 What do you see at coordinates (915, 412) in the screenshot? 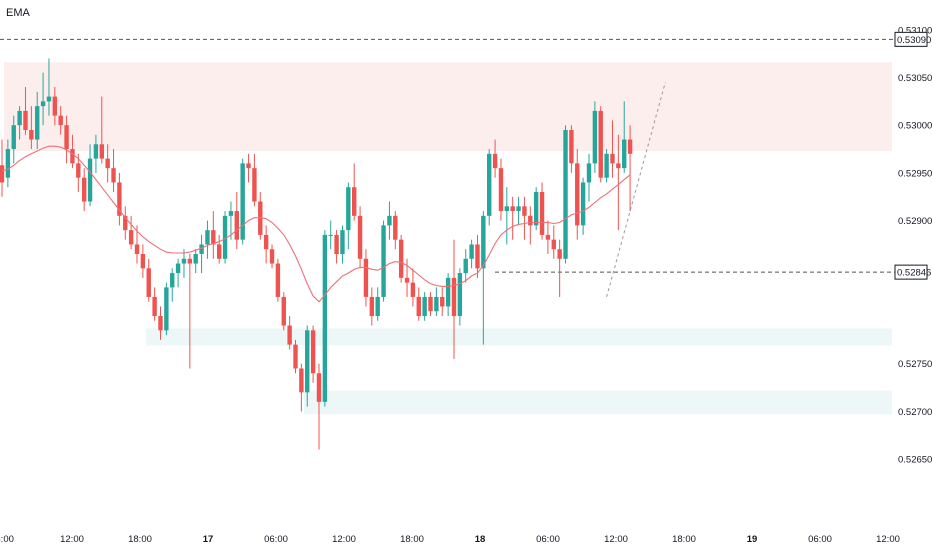
I see `price-tick-label: 0.52700` at bounding box center [915, 412].